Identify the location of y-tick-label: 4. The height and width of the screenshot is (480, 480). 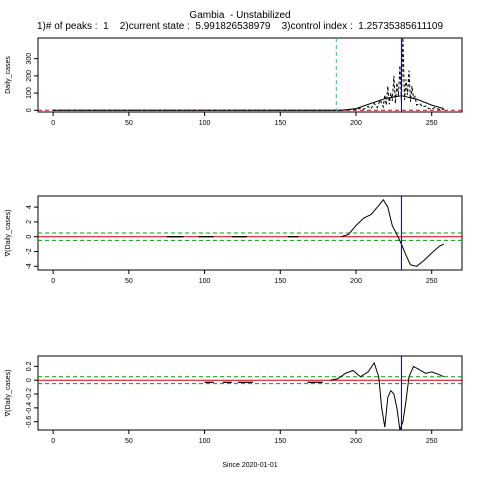
(29, 207).